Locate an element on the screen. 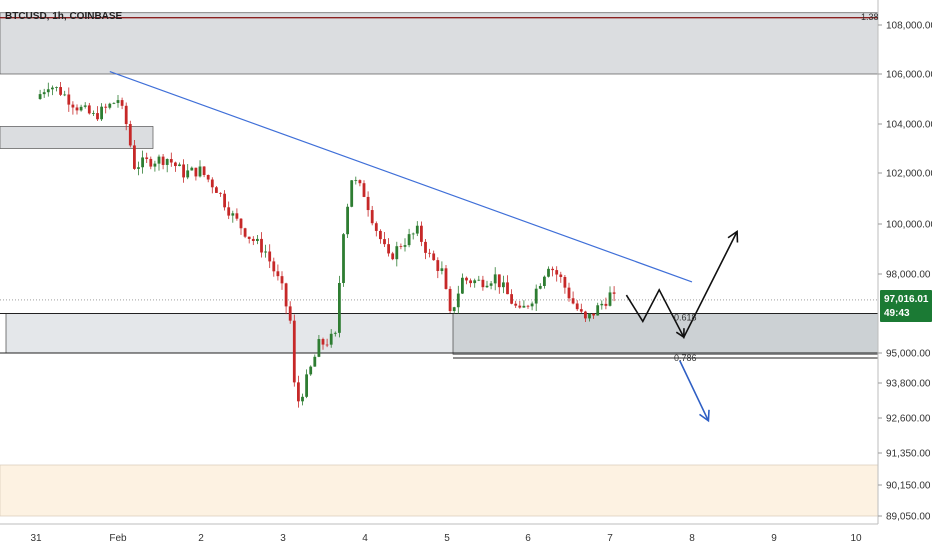  symbol-label: BTCUSD, 1h, COINBASE is located at coordinates (64, 16).